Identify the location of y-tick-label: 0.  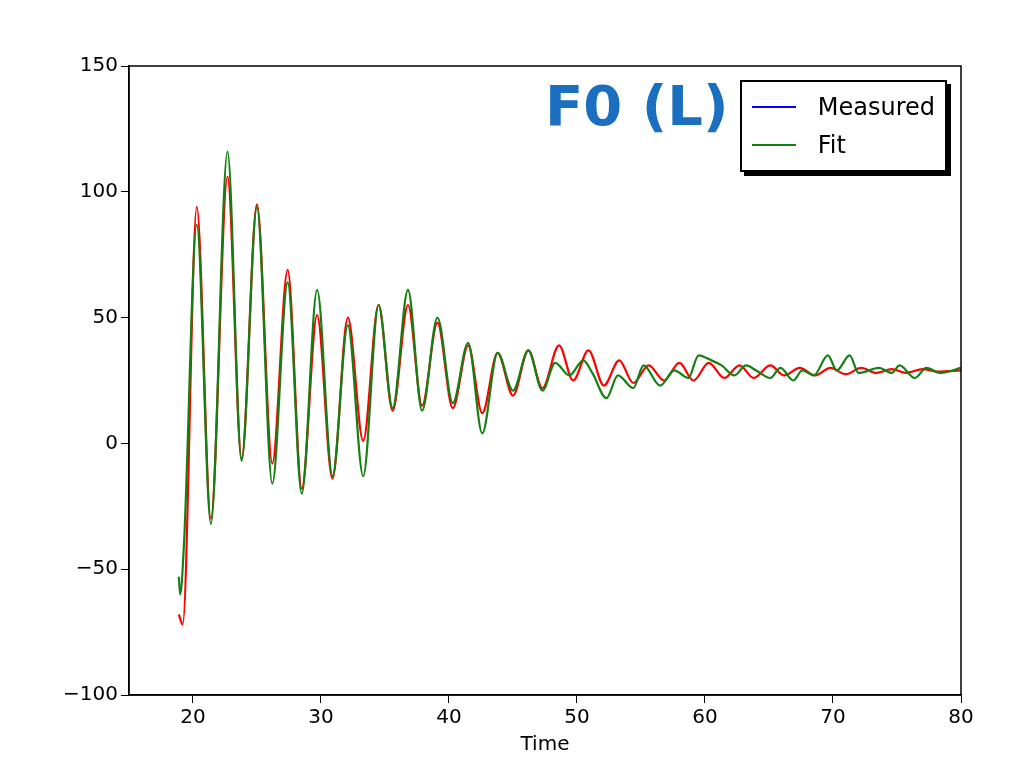
(111, 441).